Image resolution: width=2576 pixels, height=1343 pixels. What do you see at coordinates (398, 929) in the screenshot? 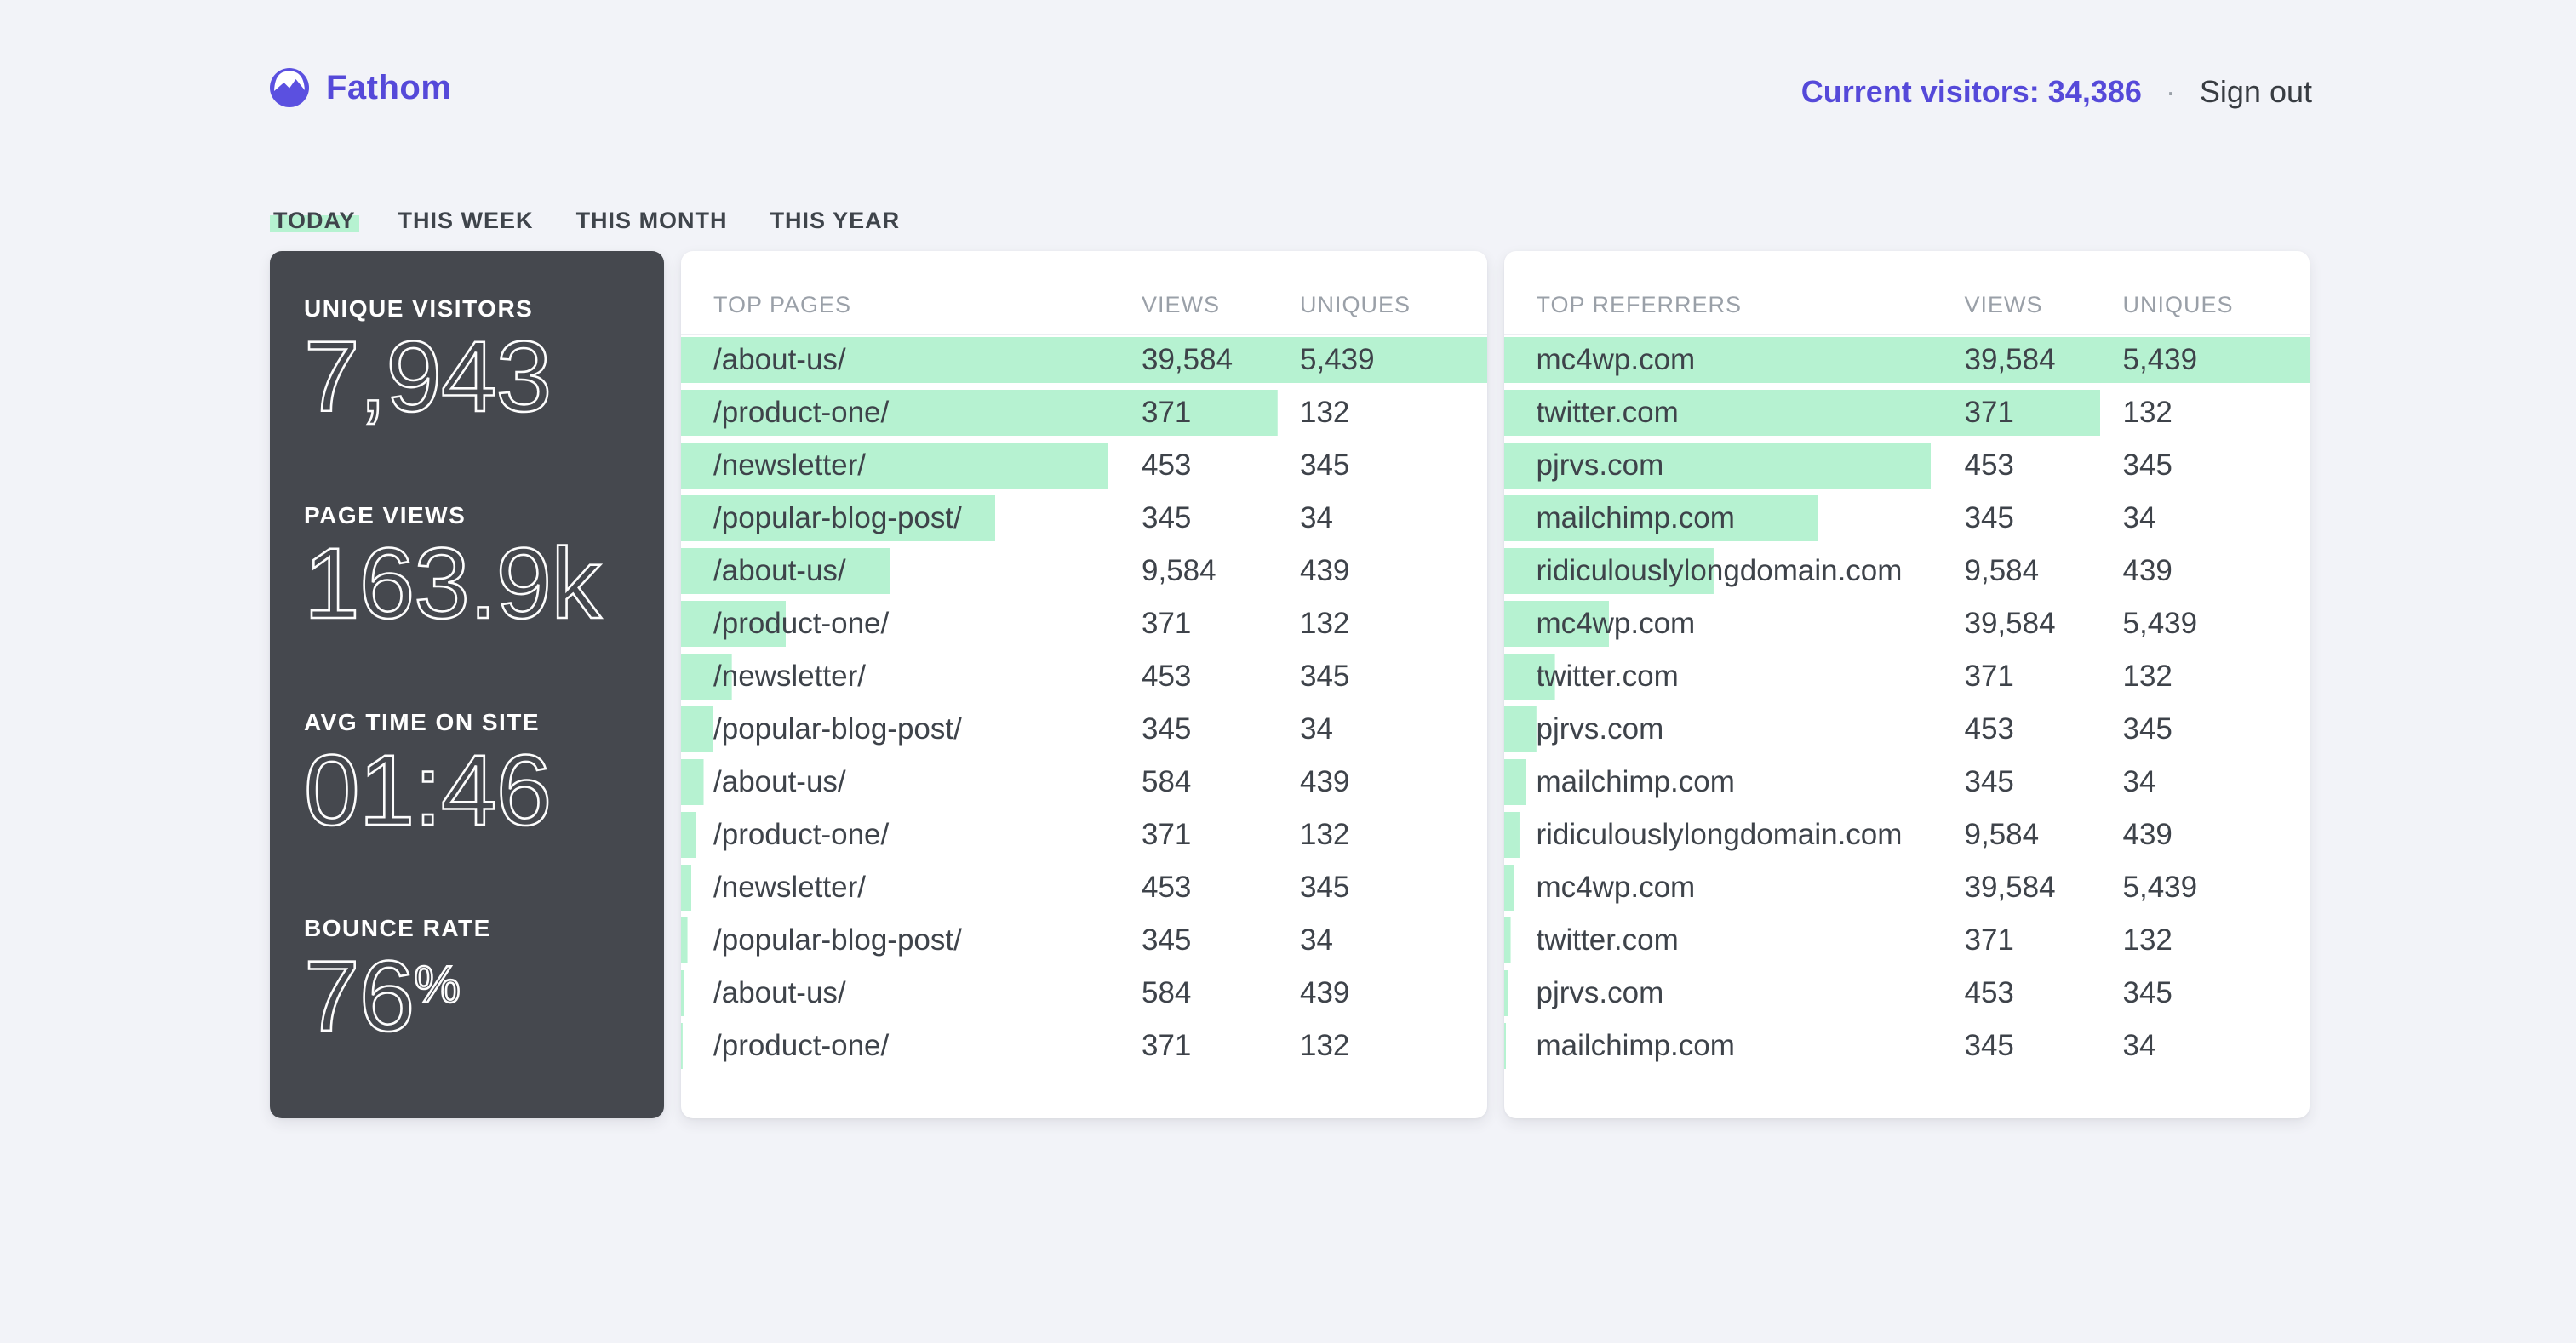
I see `stat-label: BOUNCE RATE` at bounding box center [398, 929].